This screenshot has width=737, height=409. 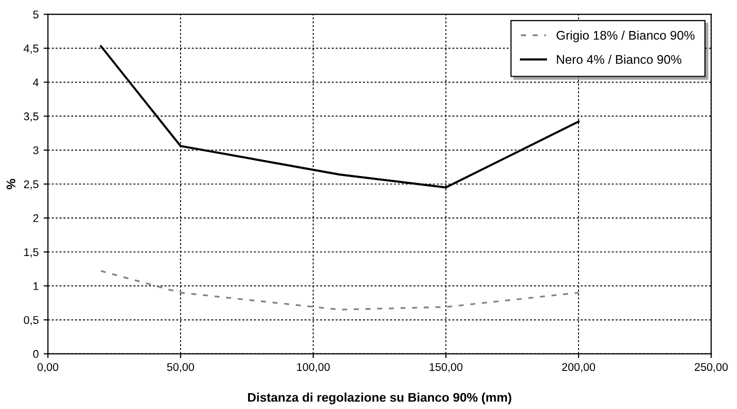 I want to click on x-tick-label: 0,00, so click(x=48, y=367).